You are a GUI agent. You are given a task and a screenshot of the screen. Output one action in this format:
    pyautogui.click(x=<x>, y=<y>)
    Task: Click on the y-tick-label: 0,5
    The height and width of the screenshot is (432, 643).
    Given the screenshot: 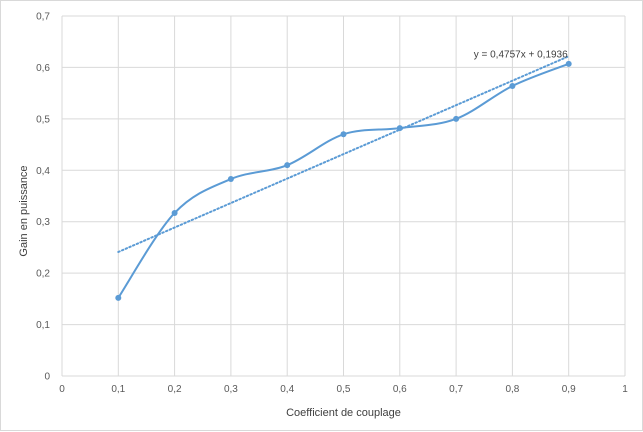 What is the action you would take?
    pyautogui.click(x=43, y=119)
    